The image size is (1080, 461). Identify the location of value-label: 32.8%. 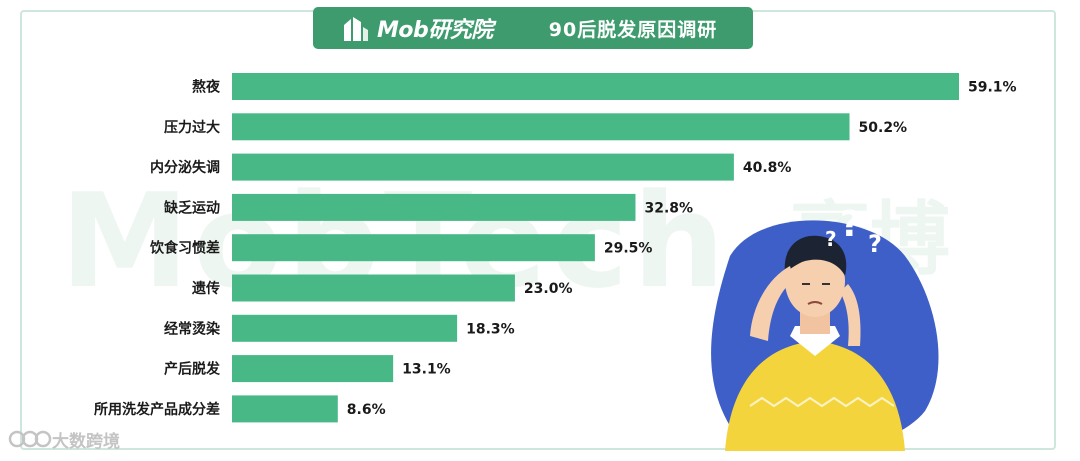
(668, 208).